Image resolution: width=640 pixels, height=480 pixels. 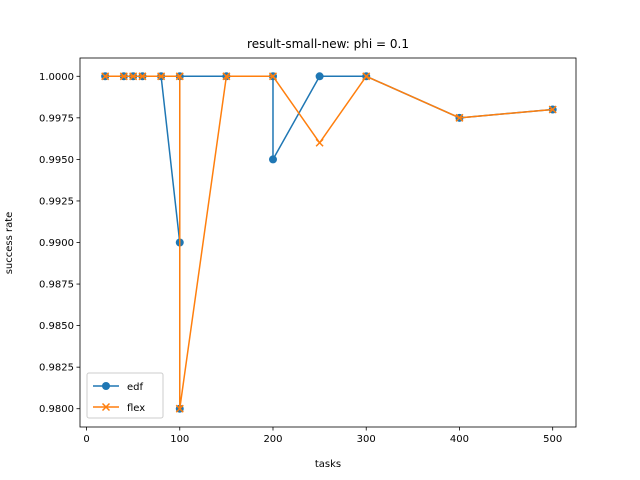 What do you see at coordinates (56, 77) in the screenshot?
I see `y-tick-label: 1.0000` at bounding box center [56, 77].